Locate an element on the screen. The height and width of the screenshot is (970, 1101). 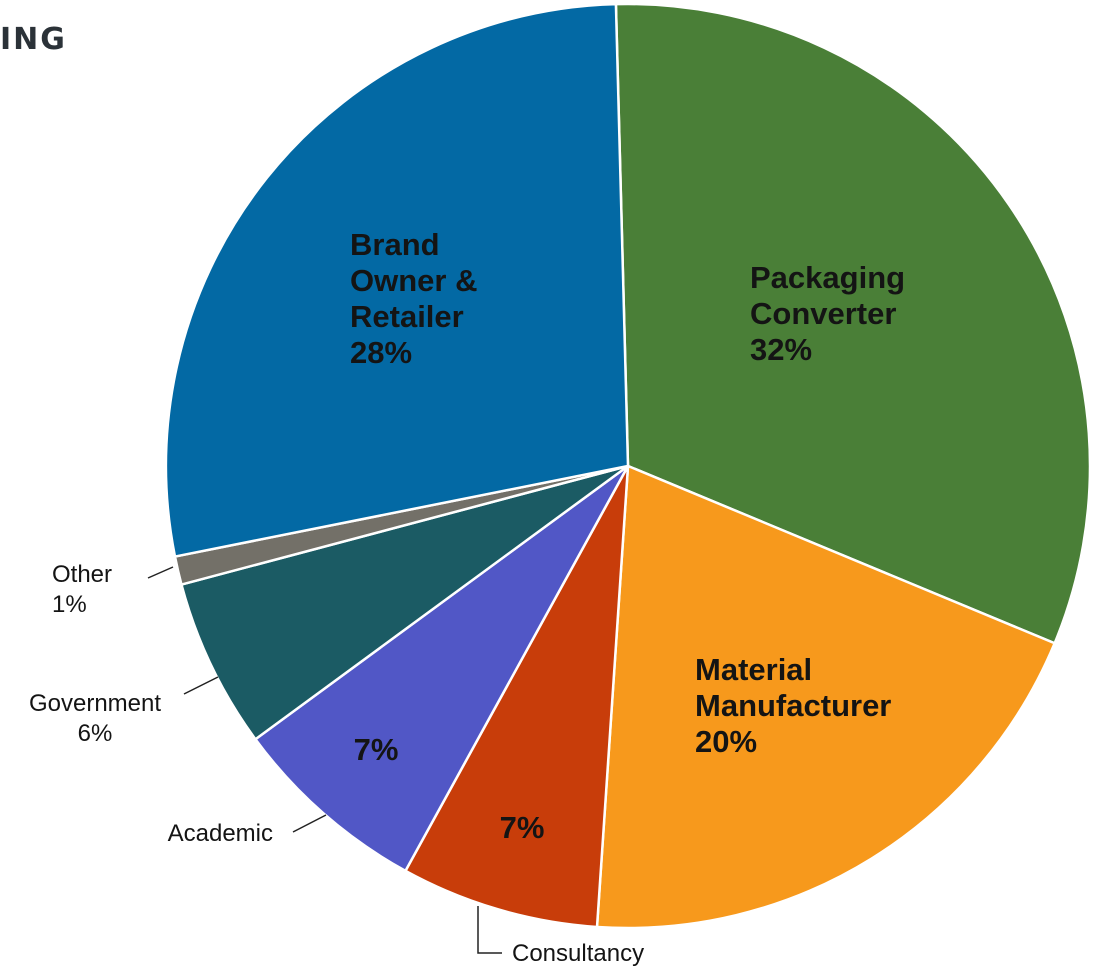
outer-label-line: Academic is located at coordinates (220, 833).